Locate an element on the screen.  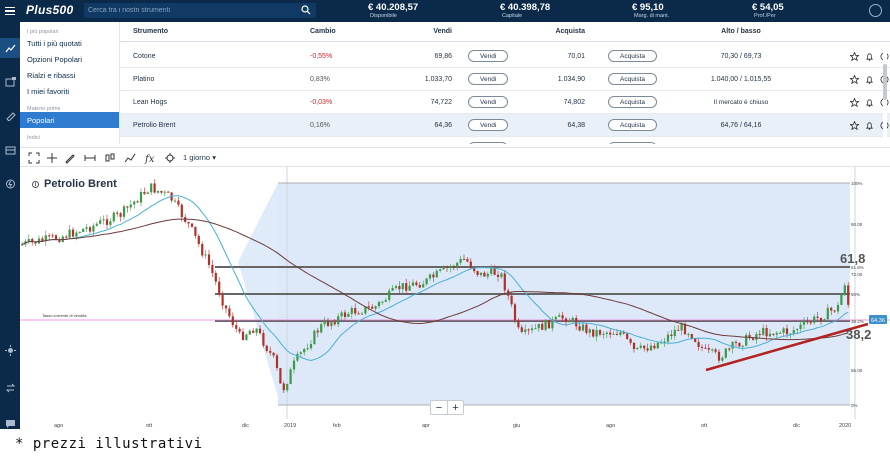
header-change: Cambio is located at coordinates (323, 31).